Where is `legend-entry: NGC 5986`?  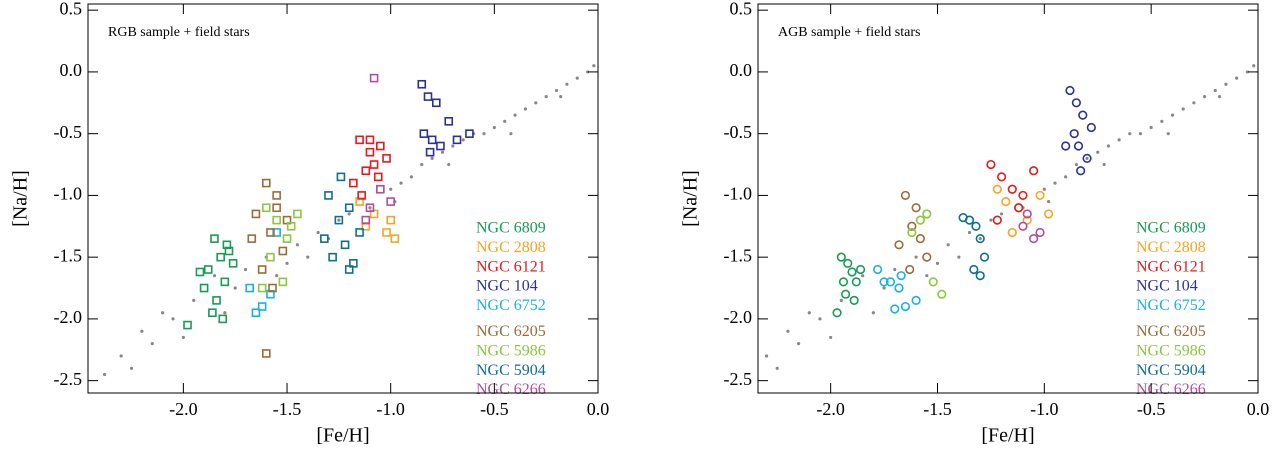
legend-entry: NGC 5986 is located at coordinates (511, 350).